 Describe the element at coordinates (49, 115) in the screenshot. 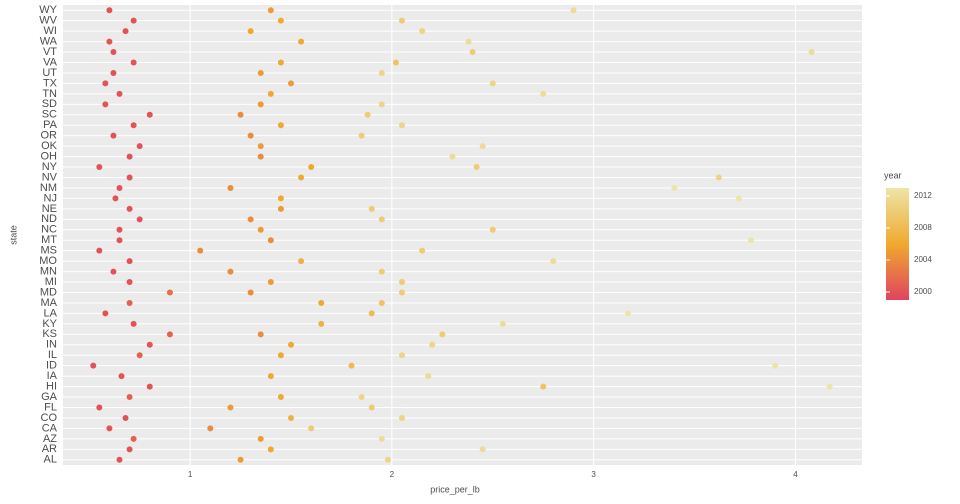

I see `y-tick-label: SC` at that location.